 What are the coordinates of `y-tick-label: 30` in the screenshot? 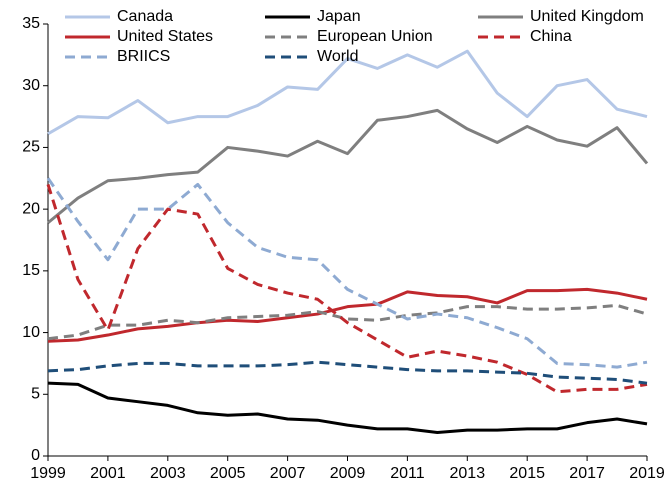 It's located at (31, 85).